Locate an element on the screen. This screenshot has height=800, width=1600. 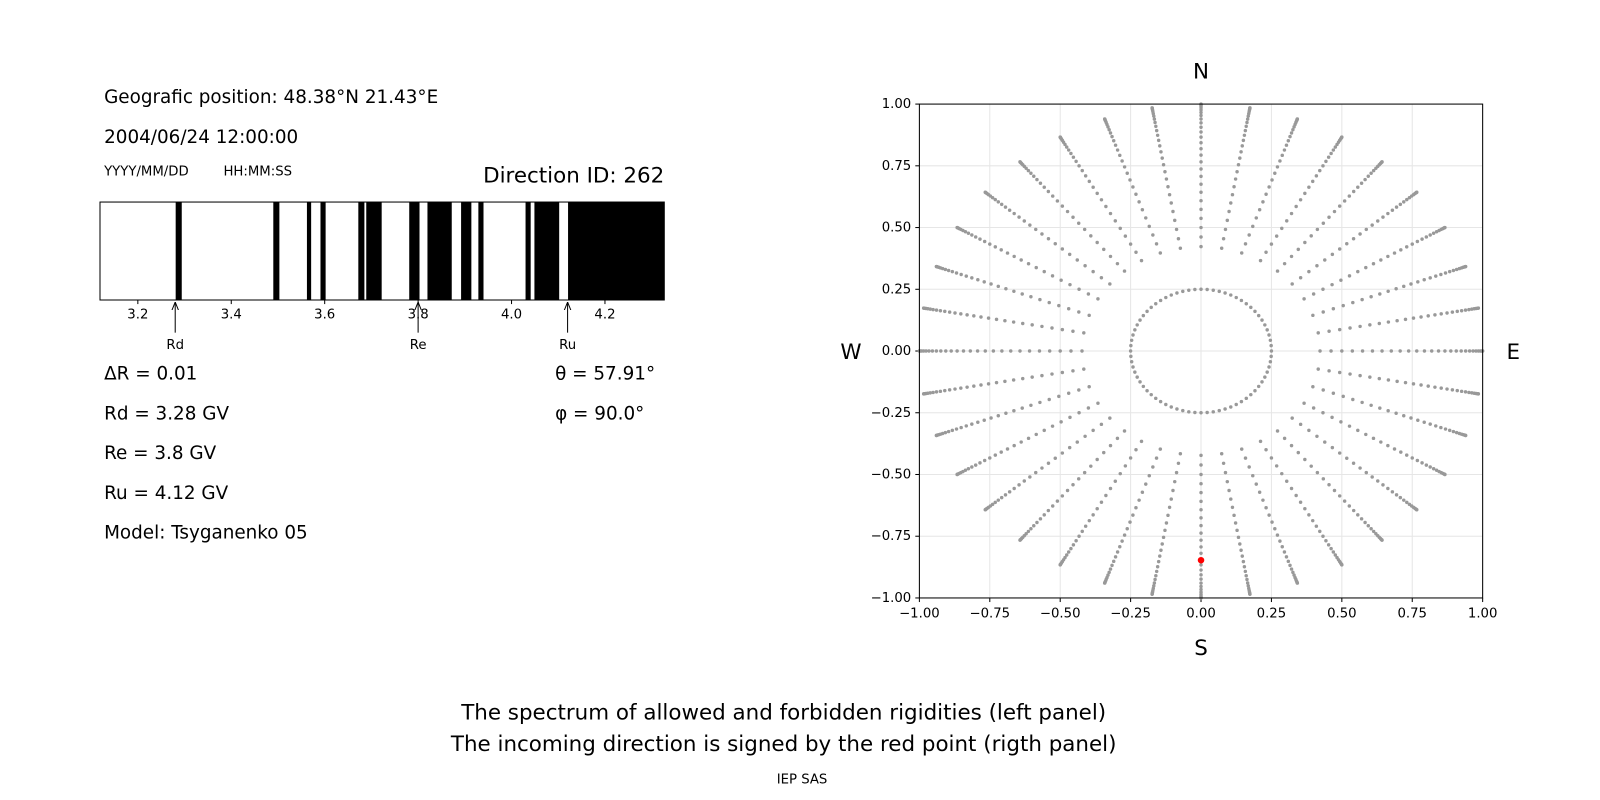
forbidden-band is located at coordinates (309, 251).